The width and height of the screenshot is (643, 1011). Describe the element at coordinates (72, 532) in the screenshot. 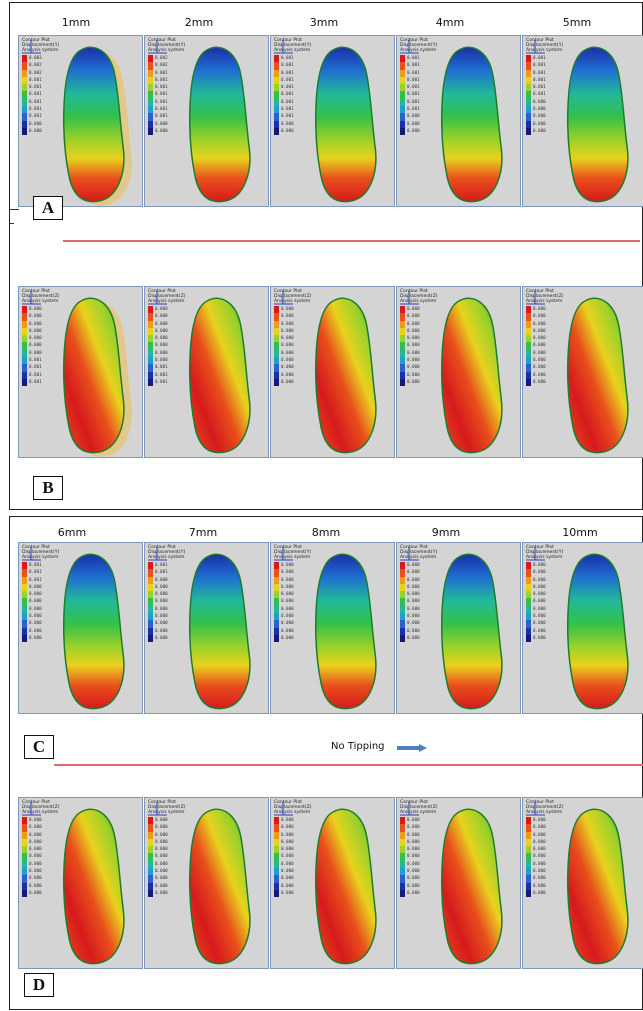

I see `header-6mm: 6mm` at that location.